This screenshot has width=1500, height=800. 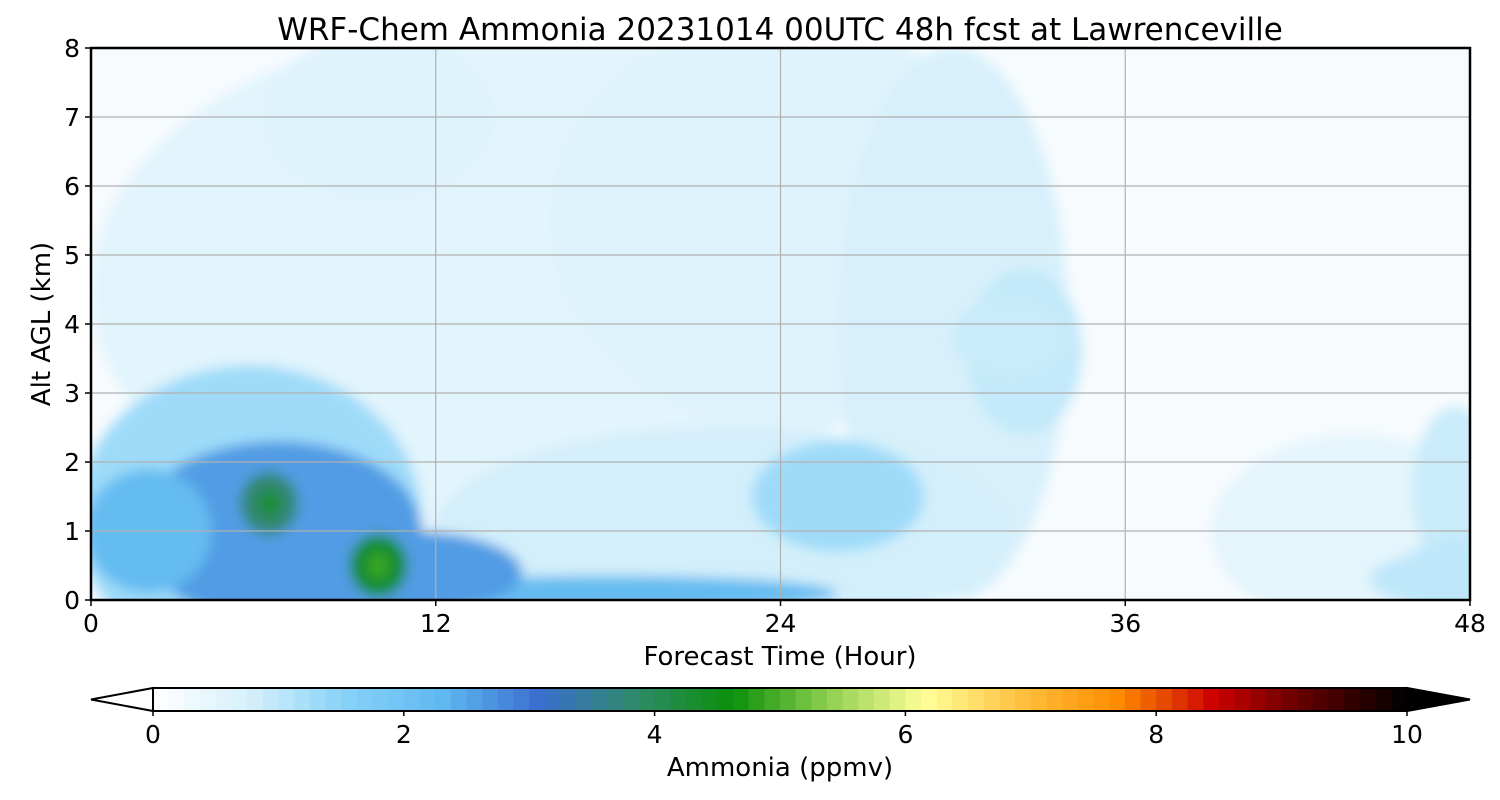 What do you see at coordinates (1010, 338) in the screenshot?
I see `upper-layer-band` at bounding box center [1010, 338].